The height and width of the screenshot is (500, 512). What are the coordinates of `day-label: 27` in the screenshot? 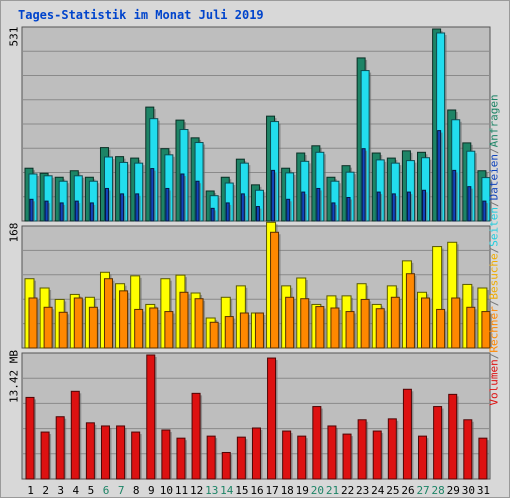 It's located at (422, 490).